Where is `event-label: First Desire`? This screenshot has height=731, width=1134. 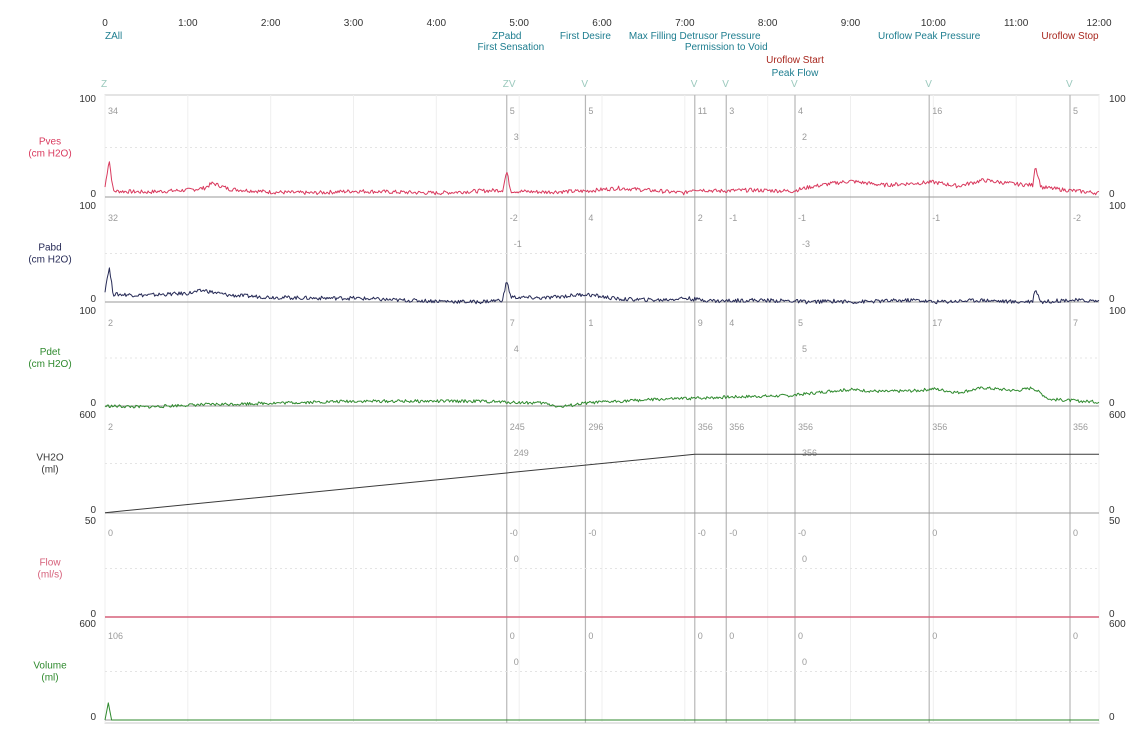 event-label: First Desire is located at coordinates (586, 36).